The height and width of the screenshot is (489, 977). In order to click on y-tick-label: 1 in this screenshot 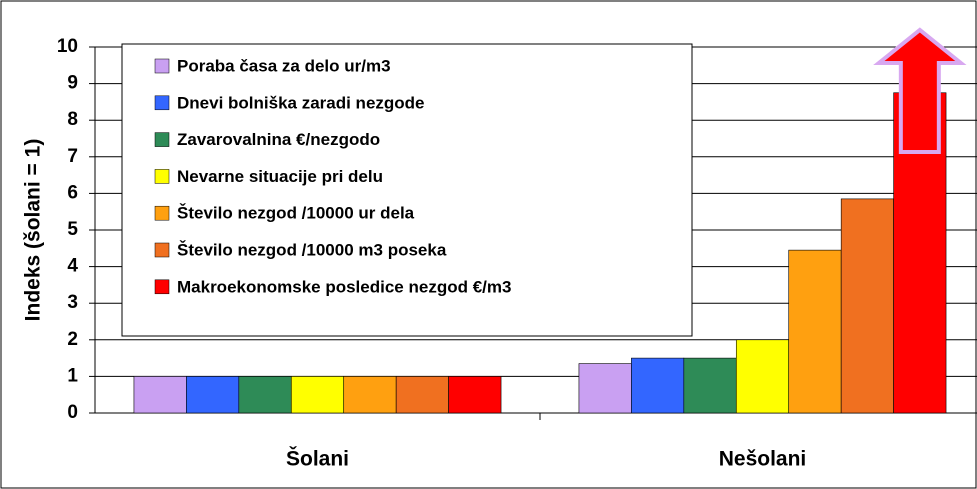, I will do `click(72, 375)`.